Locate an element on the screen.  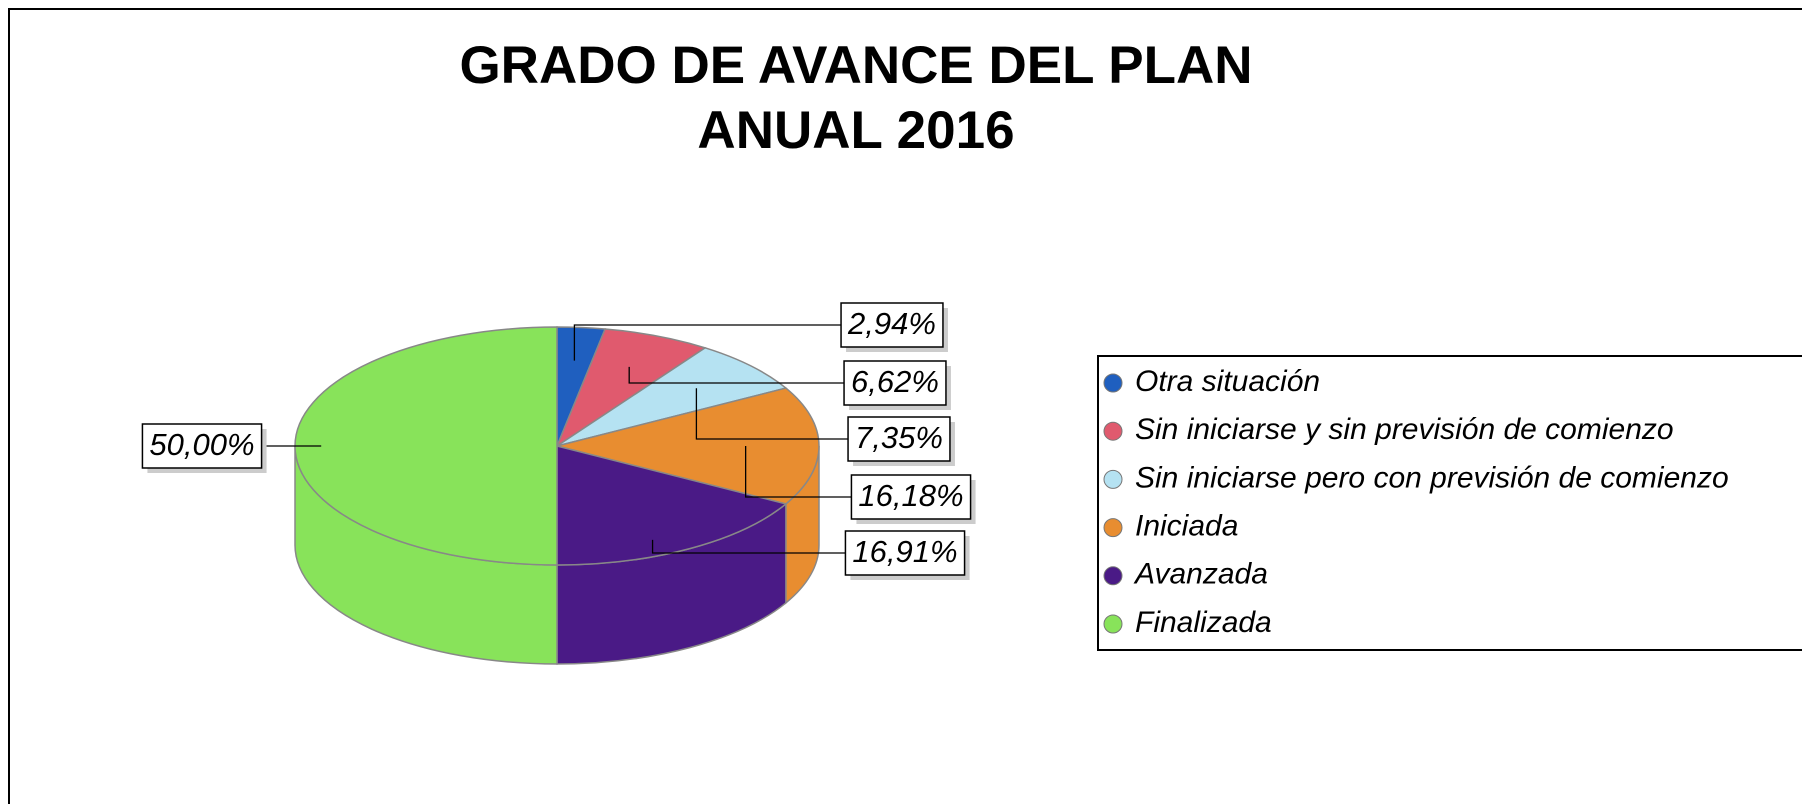
data-label-text: 6,62% is located at coordinates (895, 381).